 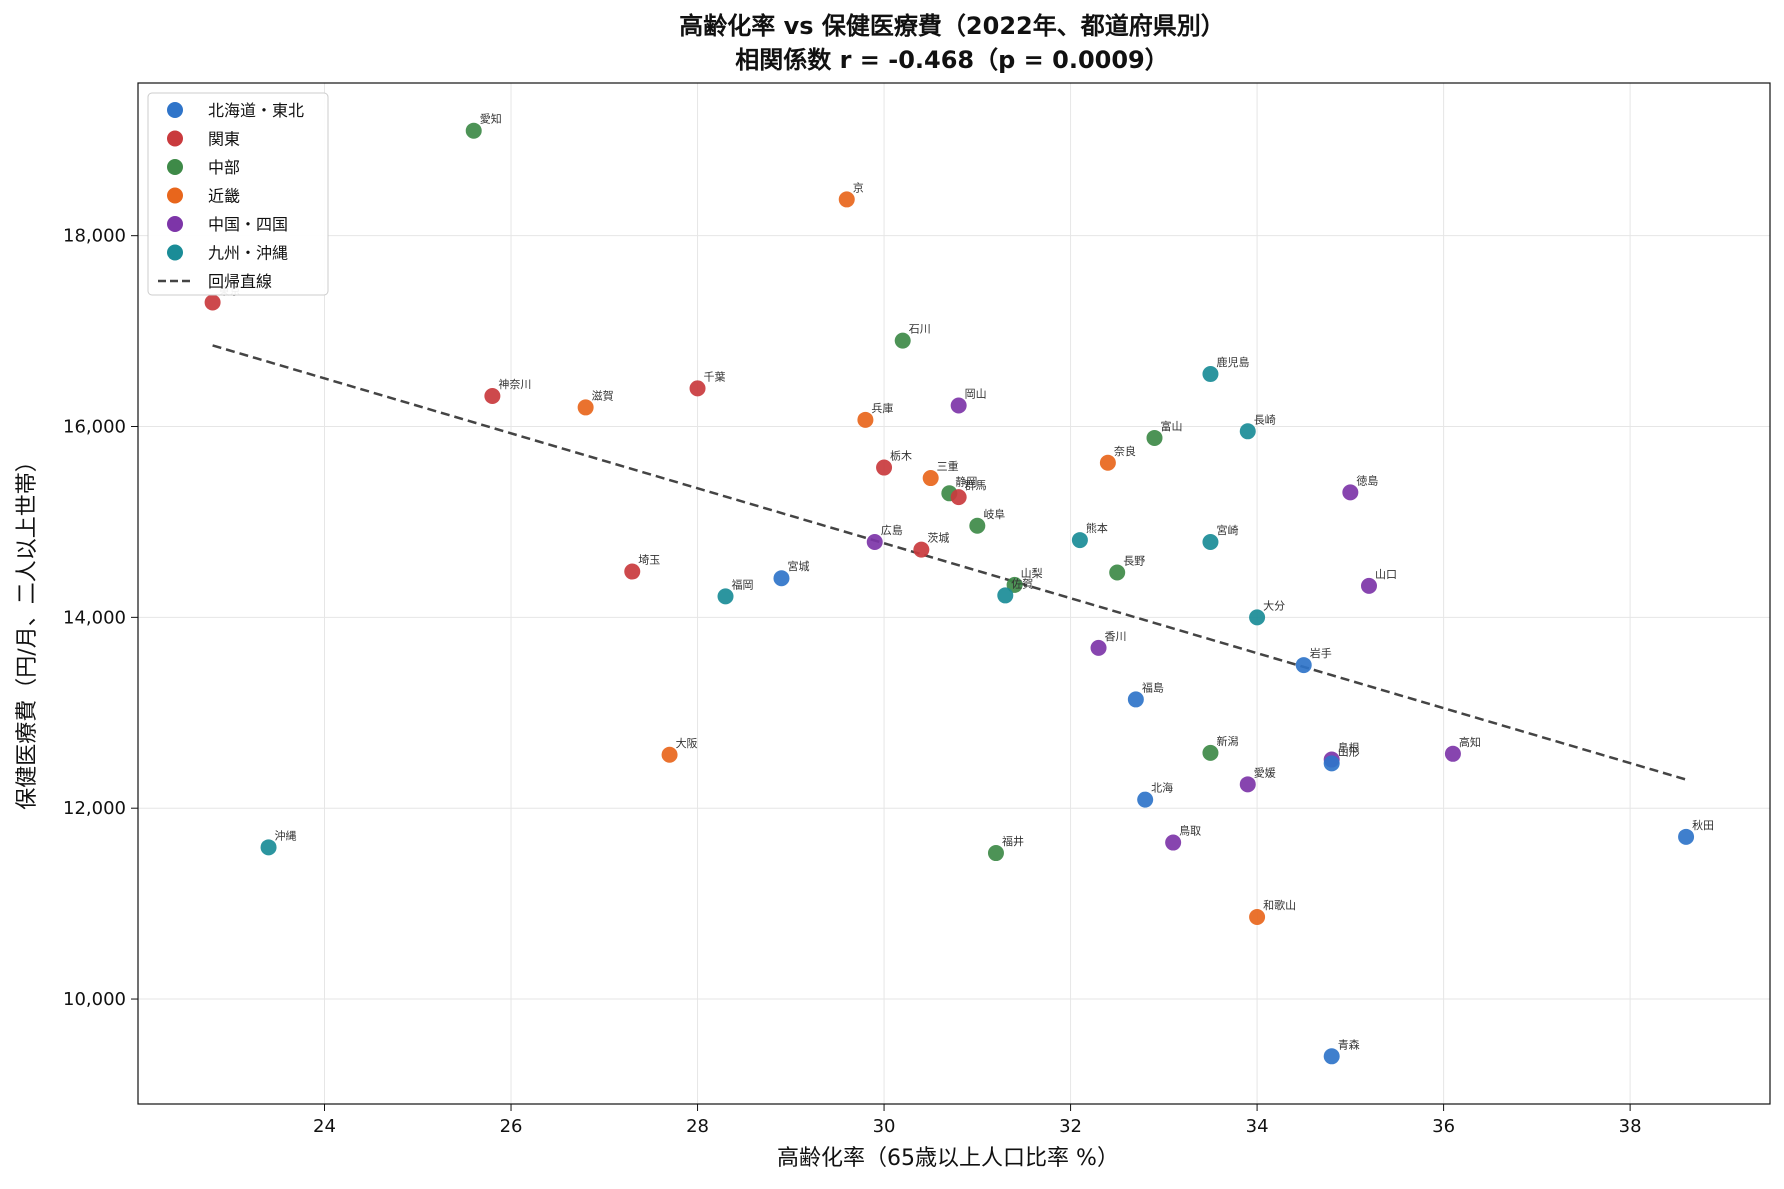 I want to click on point-label: 兵庫, so click(x=882, y=408).